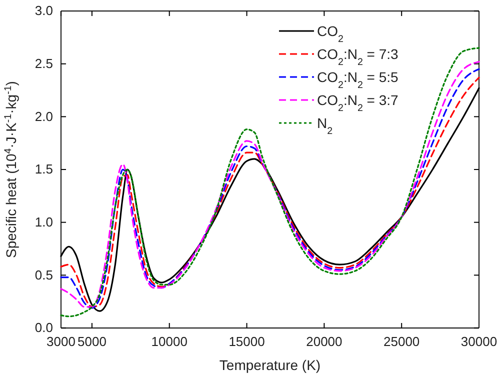  Describe the element at coordinates (43, 116) in the screenshot. I see `y-tick-label: 2.0` at that location.